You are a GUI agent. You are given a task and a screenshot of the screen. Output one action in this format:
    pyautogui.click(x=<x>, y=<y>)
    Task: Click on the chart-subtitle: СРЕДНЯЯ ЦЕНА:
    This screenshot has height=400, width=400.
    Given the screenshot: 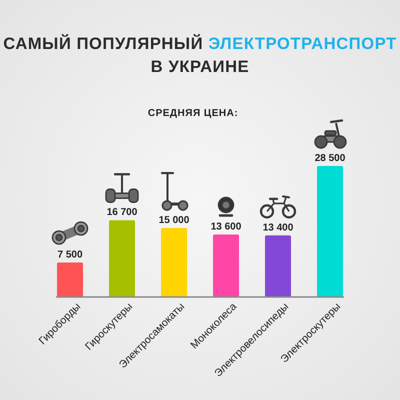 What is the action you would take?
    pyautogui.click(x=193, y=113)
    